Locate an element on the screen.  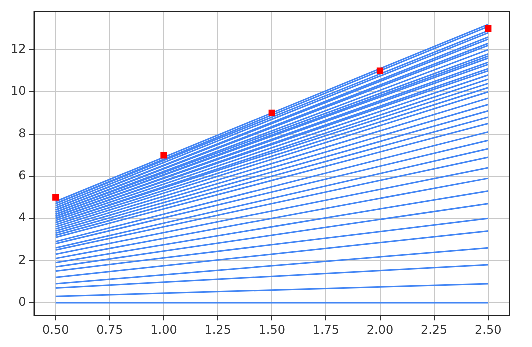
y-tick-label: 8 is located at coordinates (22, 133).